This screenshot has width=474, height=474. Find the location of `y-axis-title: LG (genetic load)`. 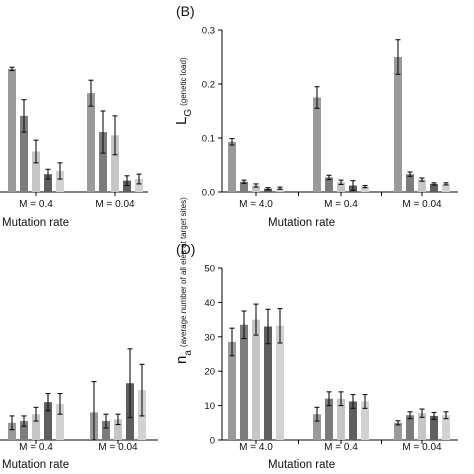

y-axis-title: LG (genetic load) is located at coordinates (183, 91).